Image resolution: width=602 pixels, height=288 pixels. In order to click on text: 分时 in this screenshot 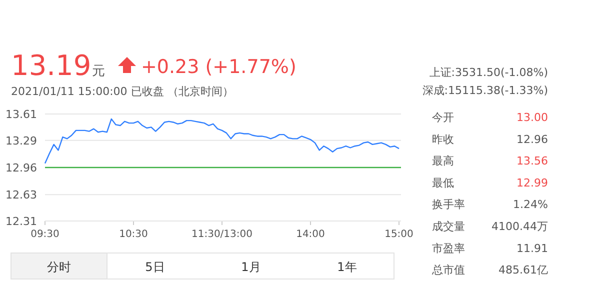, I will do `click(59, 267)`.